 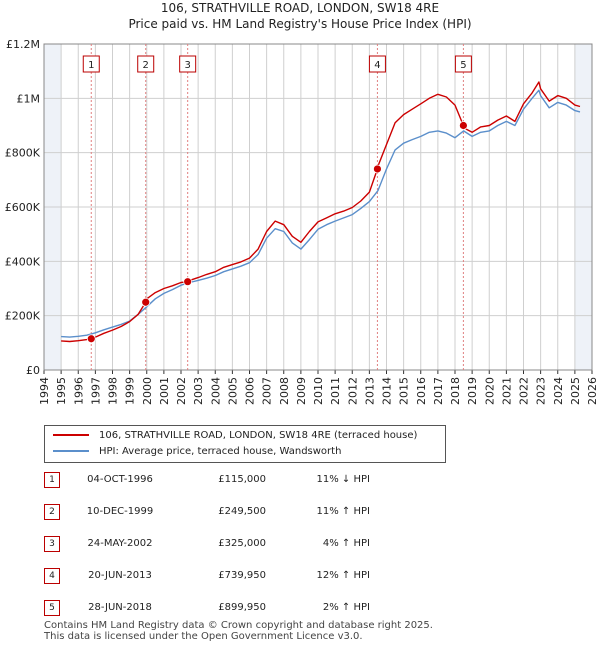 I want to click on y-tick-label: £800K, so click(x=23, y=153).